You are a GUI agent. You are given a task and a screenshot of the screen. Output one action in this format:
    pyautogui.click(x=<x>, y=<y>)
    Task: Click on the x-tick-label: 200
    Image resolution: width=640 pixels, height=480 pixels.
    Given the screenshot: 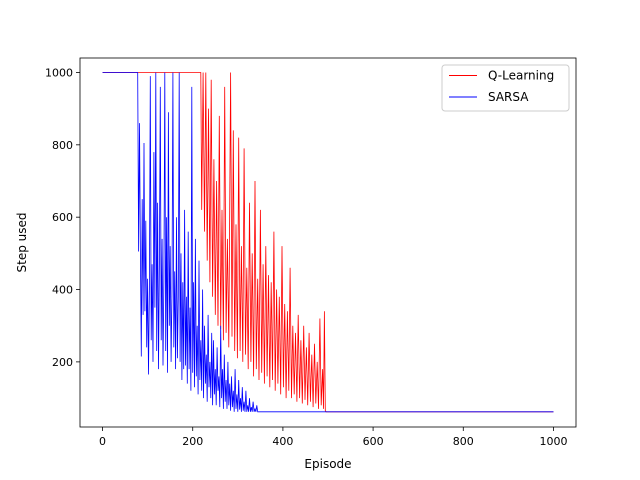 What is the action you would take?
    pyautogui.click(x=192, y=441)
    